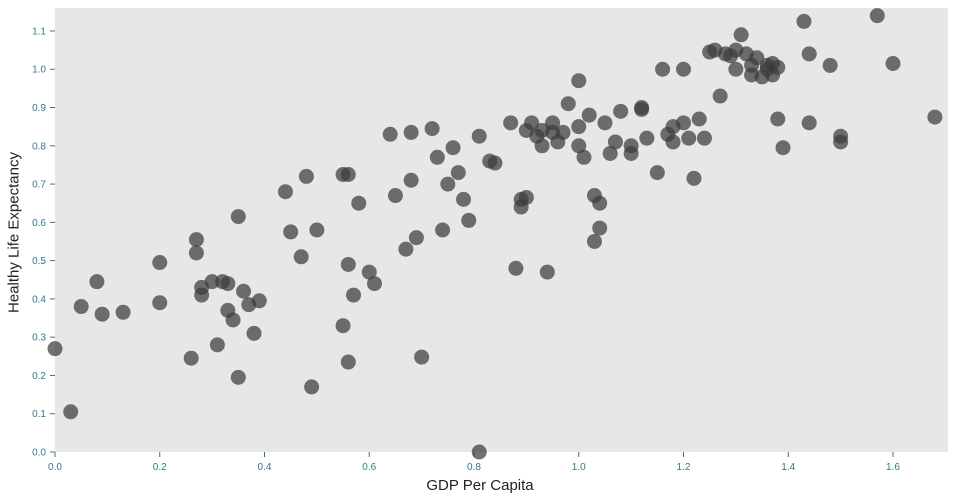 The image size is (960, 500). I want to click on x-tick-label: 0.6, so click(369, 467).